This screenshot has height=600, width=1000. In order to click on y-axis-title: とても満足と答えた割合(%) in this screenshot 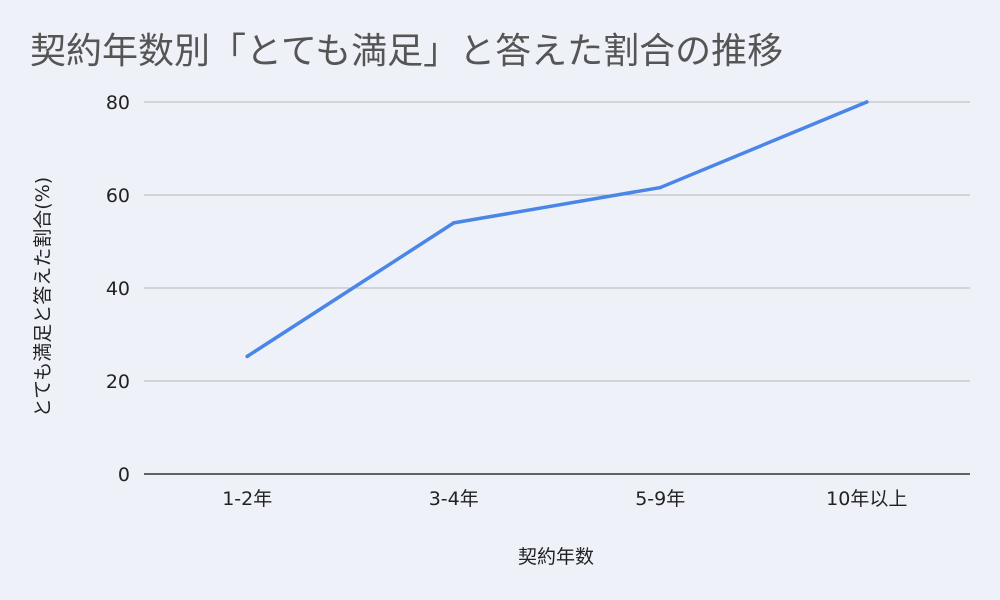, I will do `click(43, 297)`.